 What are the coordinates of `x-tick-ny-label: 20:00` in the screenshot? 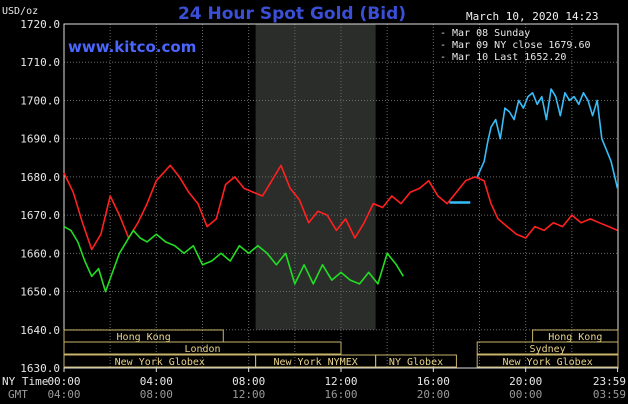 It's located at (525, 381).